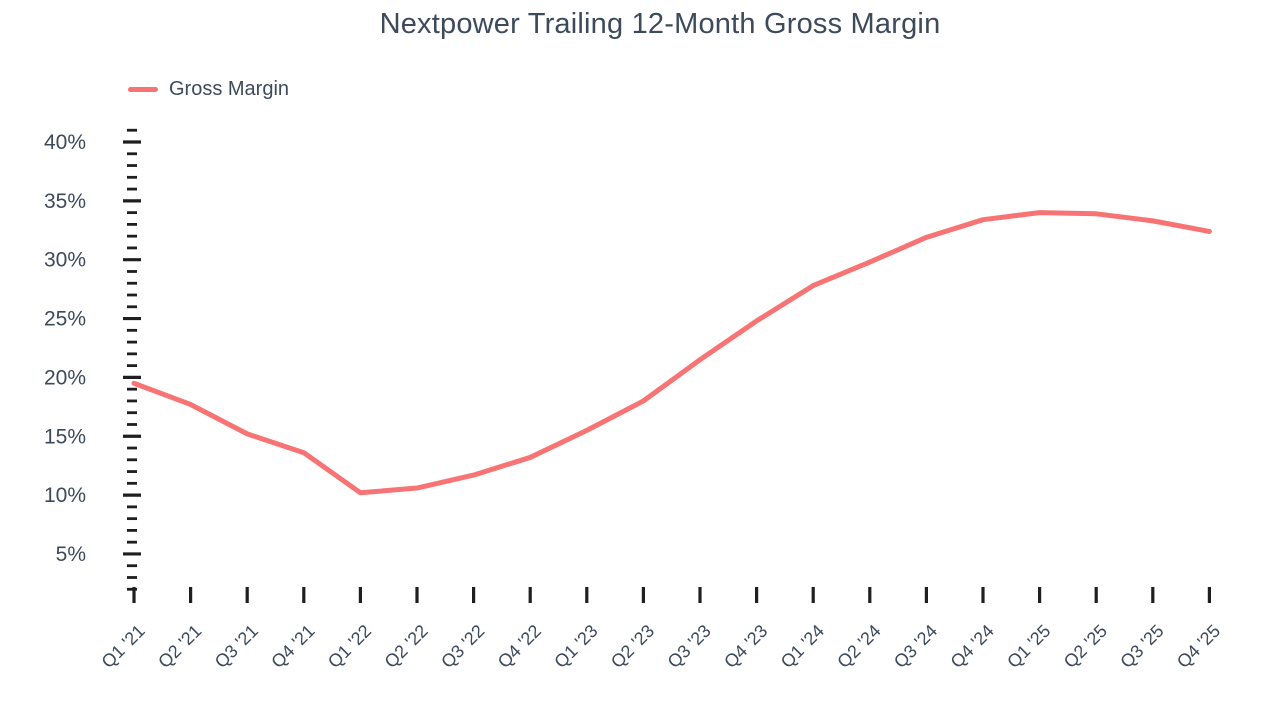 The width and height of the screenshot is (1280, 720). Describe the element at coordinates (292, 646) in the screenshot. I see `x-tick-label: Q4 '21` at that location.